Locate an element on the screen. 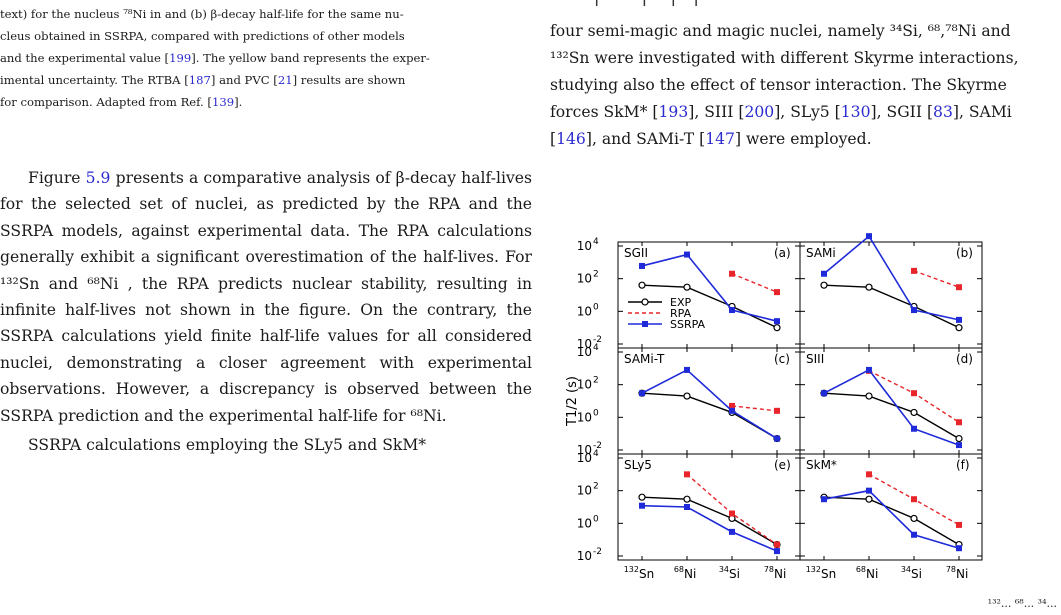 This screenshot has height=615, width=1061. text-line: [146], and SAMi-T [147] were employed. is located at coordinates (801, 139).